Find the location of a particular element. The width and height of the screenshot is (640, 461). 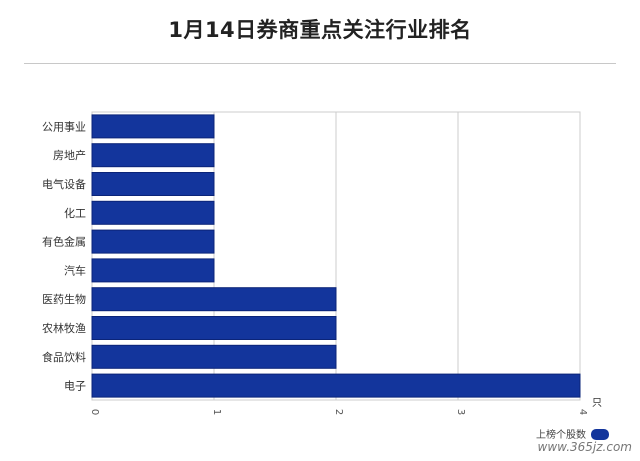

category-label: 电气设备 is located at coordinates (64, 184).